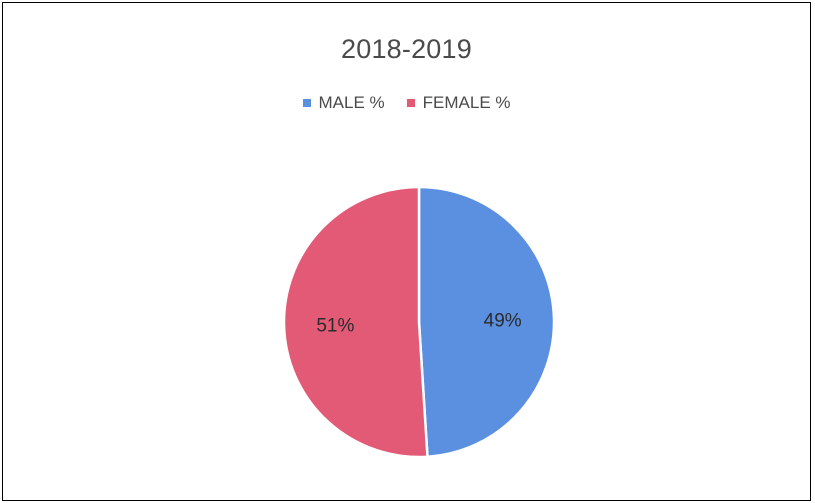  I want to click on data-label-male: 49%, so click(503, 320).